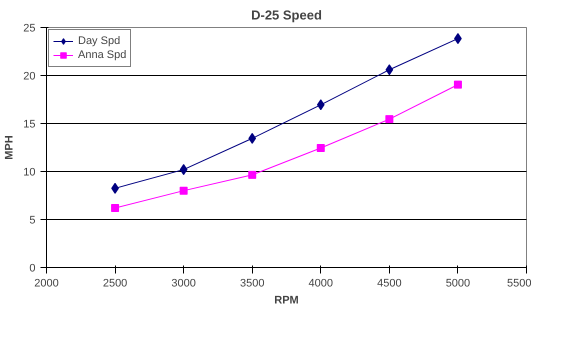  Describe the element at coordinates (115, 284) in the screenshot. I see `x-tick-label: 2500` at that location.